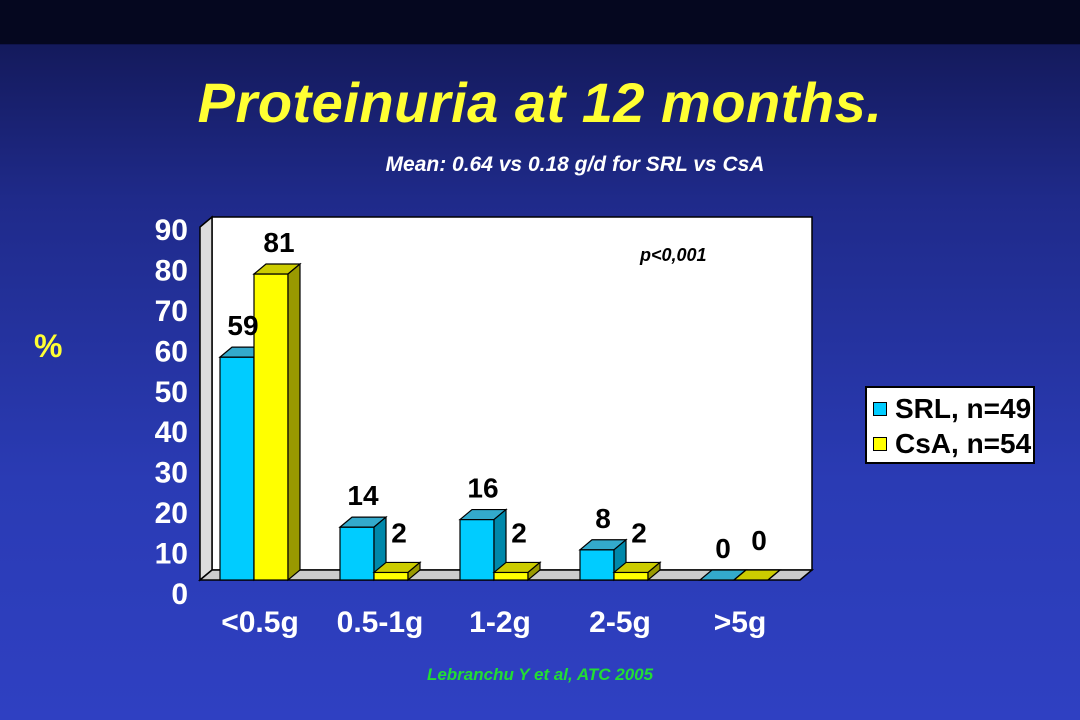 Image resolution: width=1080 pixels, height=720 pixels. I want to click on slide-title: Proteinuria at 12 months., so click(540, 102).